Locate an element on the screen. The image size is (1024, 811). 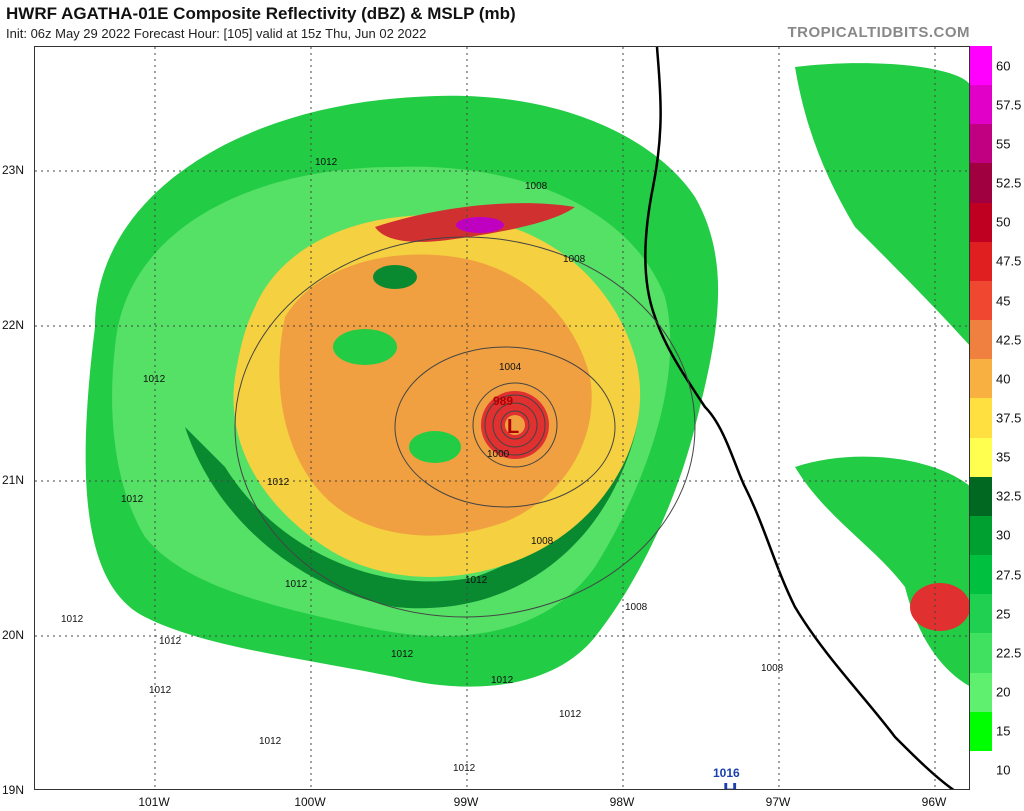
colorbar-label: 20 is located at coordinates (1003, 692).